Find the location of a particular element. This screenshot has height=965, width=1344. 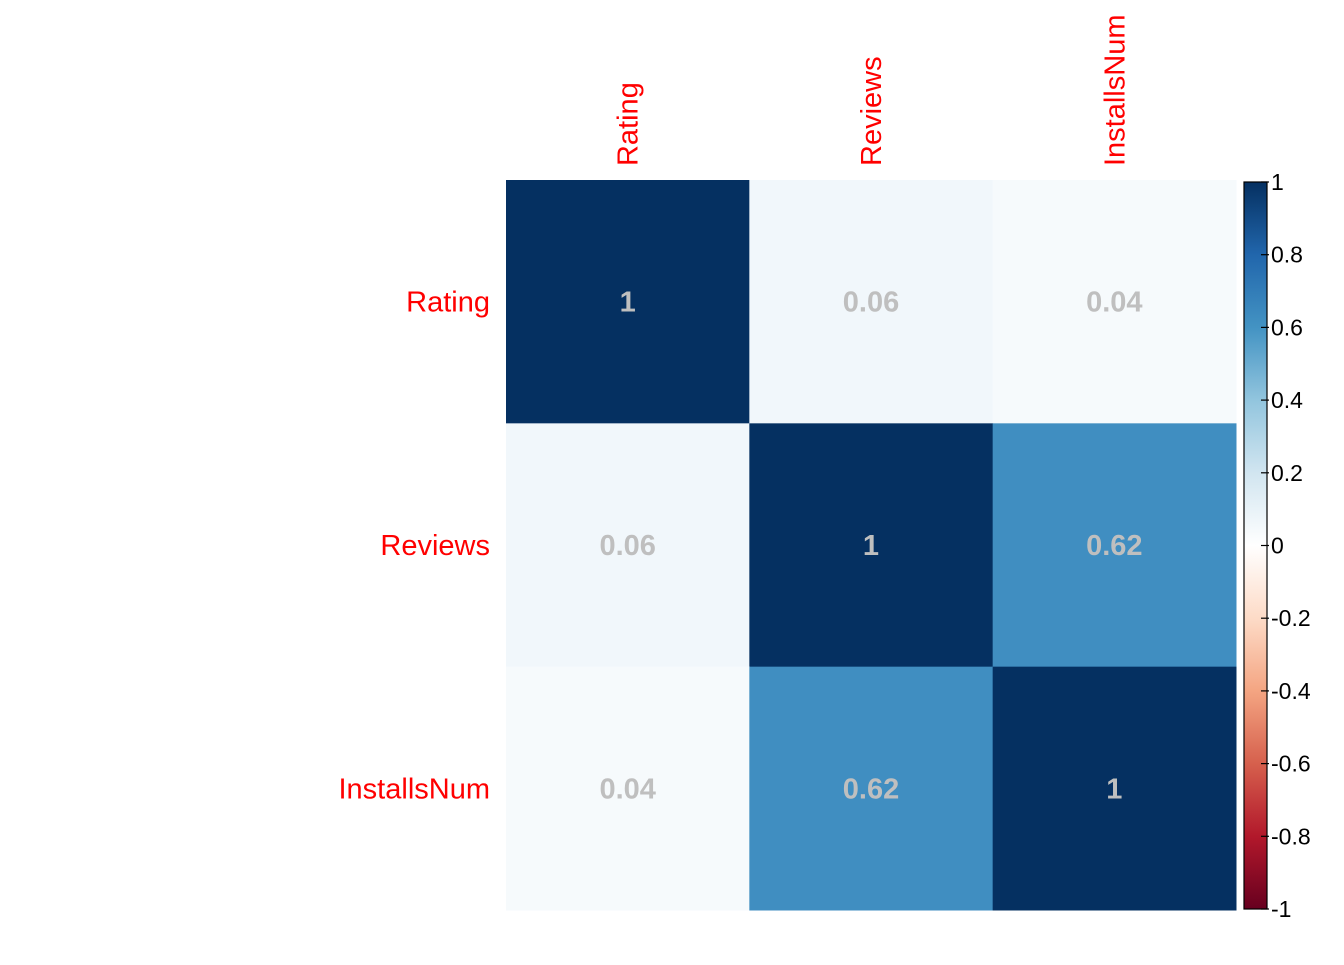

column-label-rating: Rating is located at coordinates (629, 124).